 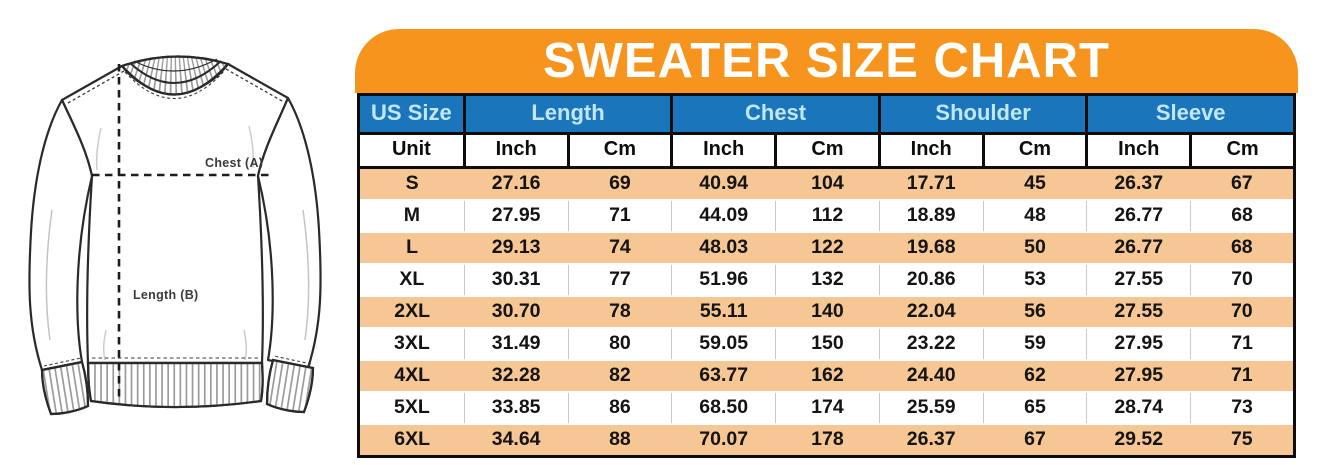 I want to click on value-cell: 59, so click(x=1035, y=344).